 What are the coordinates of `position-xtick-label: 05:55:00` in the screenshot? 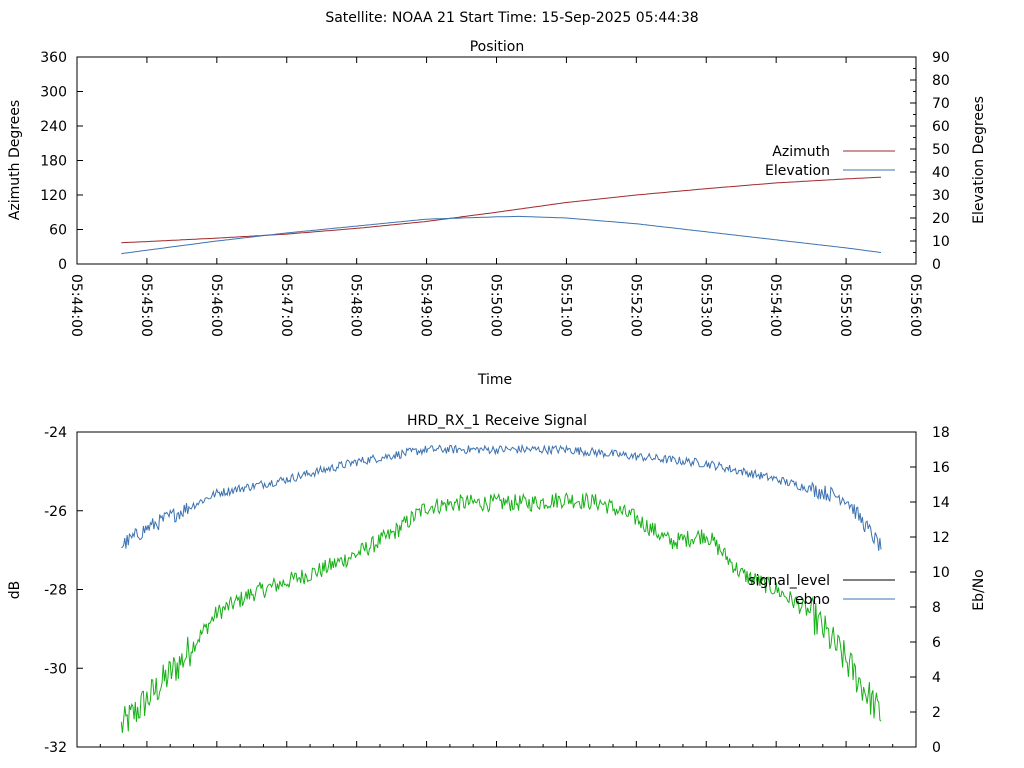 It's located at (845, 305).